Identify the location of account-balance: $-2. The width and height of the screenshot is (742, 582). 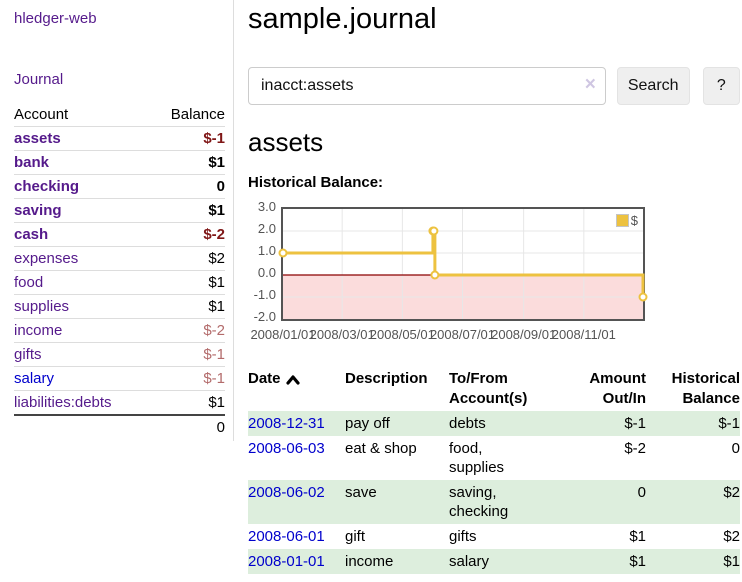
(187, 234).